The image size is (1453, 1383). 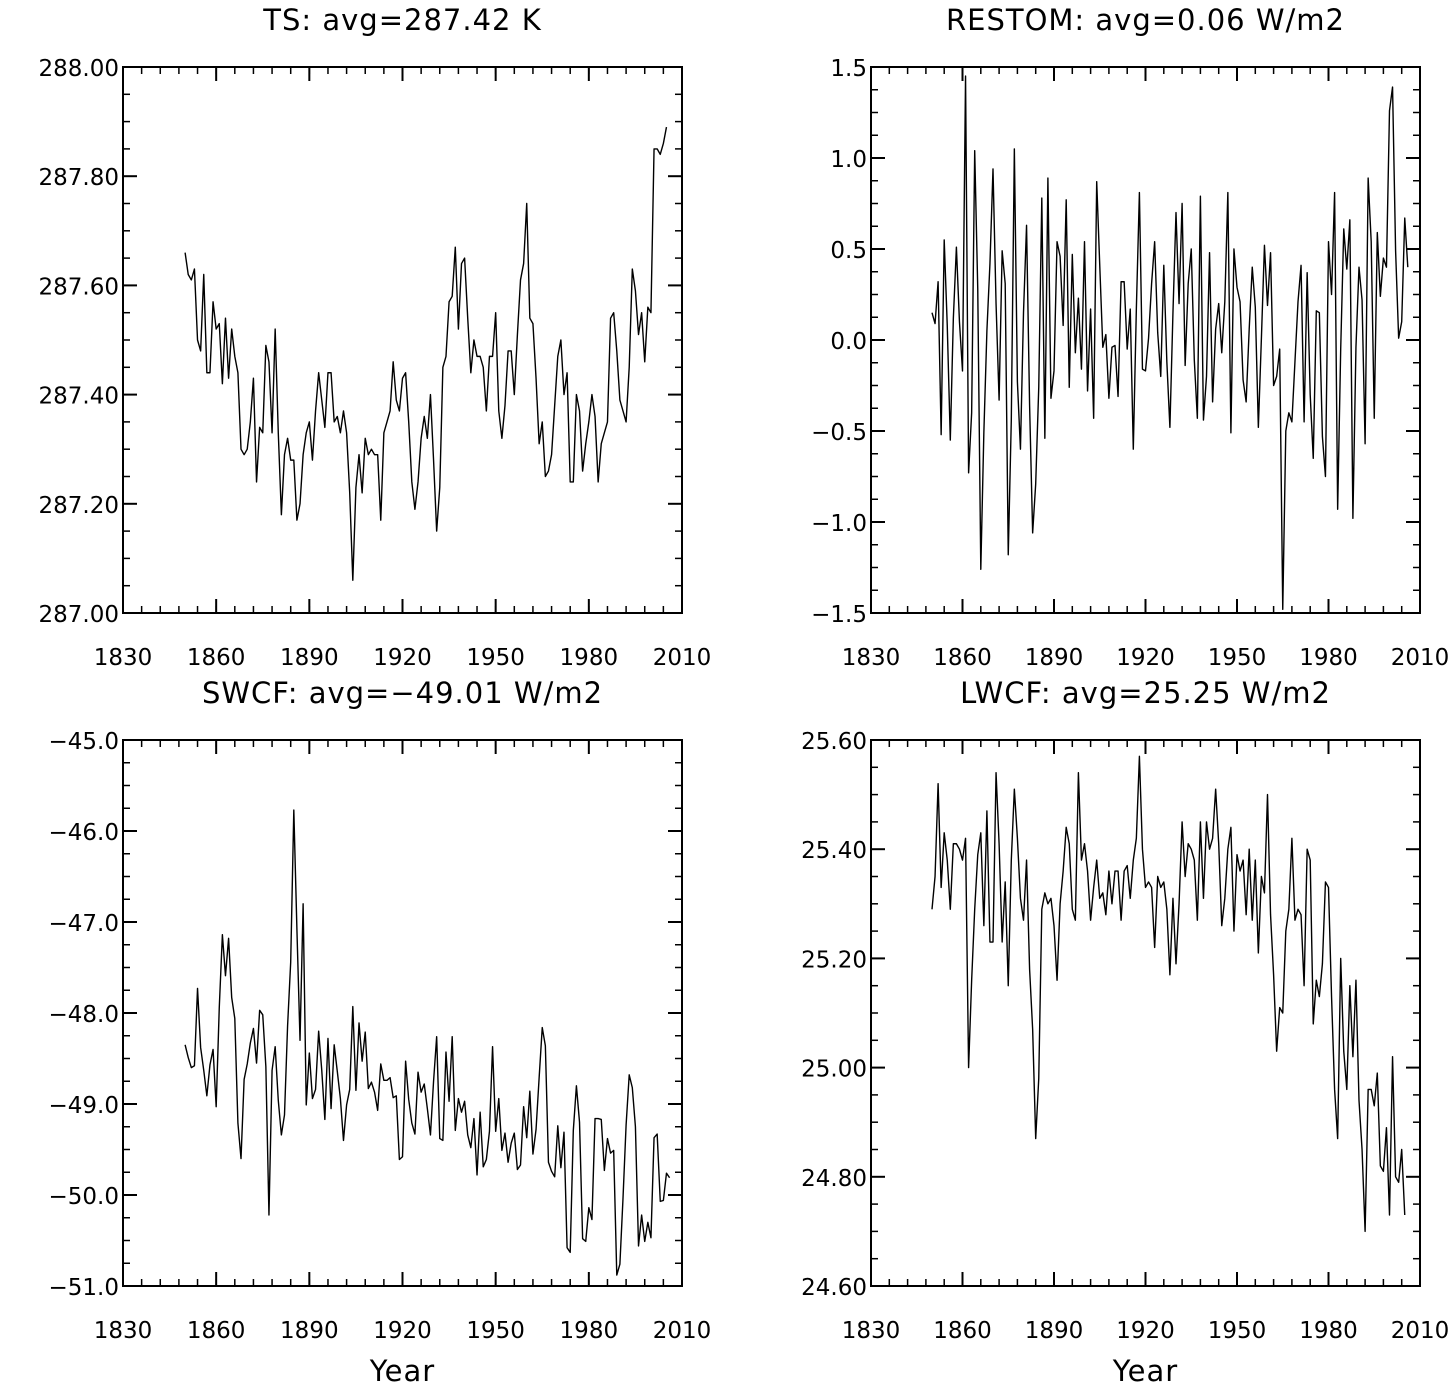 I want to click on y-tick-label: −50.0, so click(x=84, y=1197).